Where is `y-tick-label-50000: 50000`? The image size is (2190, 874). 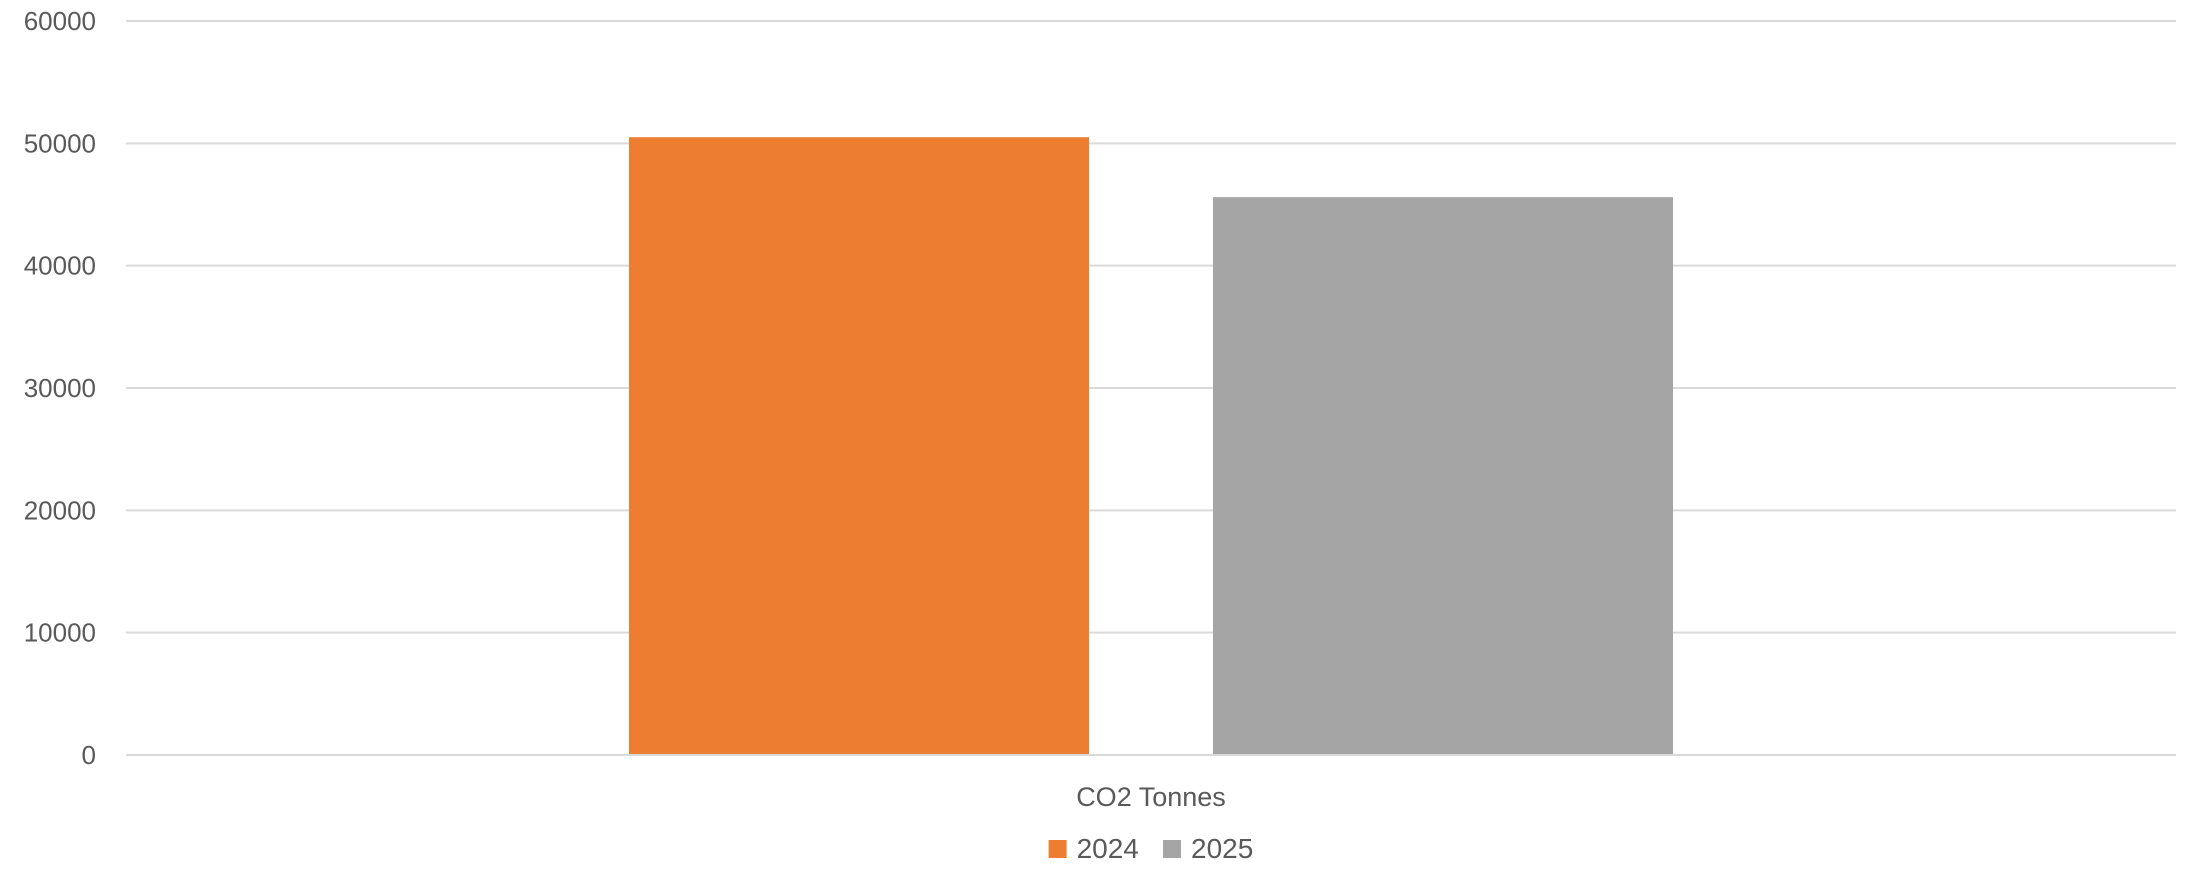
y-tick-label-50000: 50000 is located at coordinates (60, 143).